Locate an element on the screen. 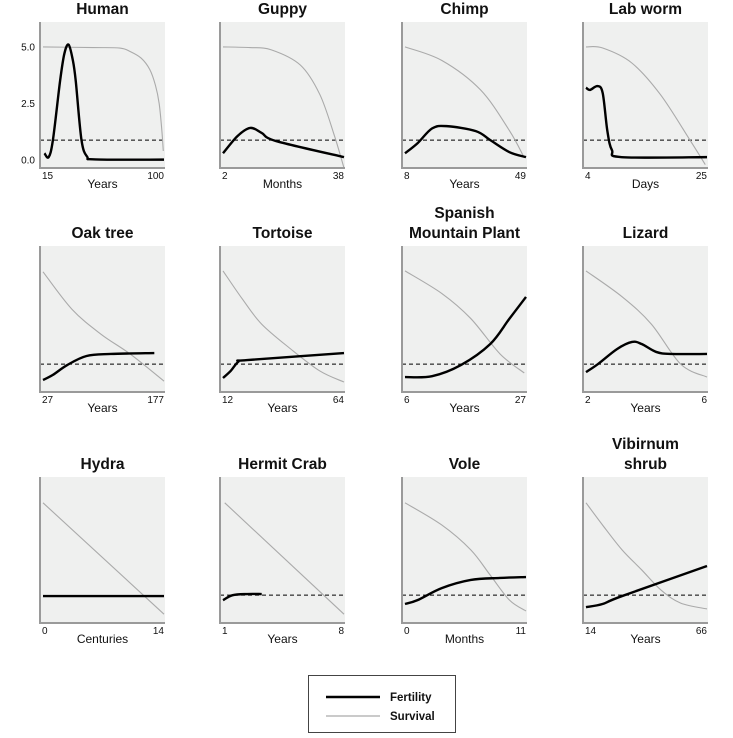 Image resolution: width=733 pixels, height=738 pixels. panel-vole: Vole 0 11 Months is located at coordinates (464, 551).